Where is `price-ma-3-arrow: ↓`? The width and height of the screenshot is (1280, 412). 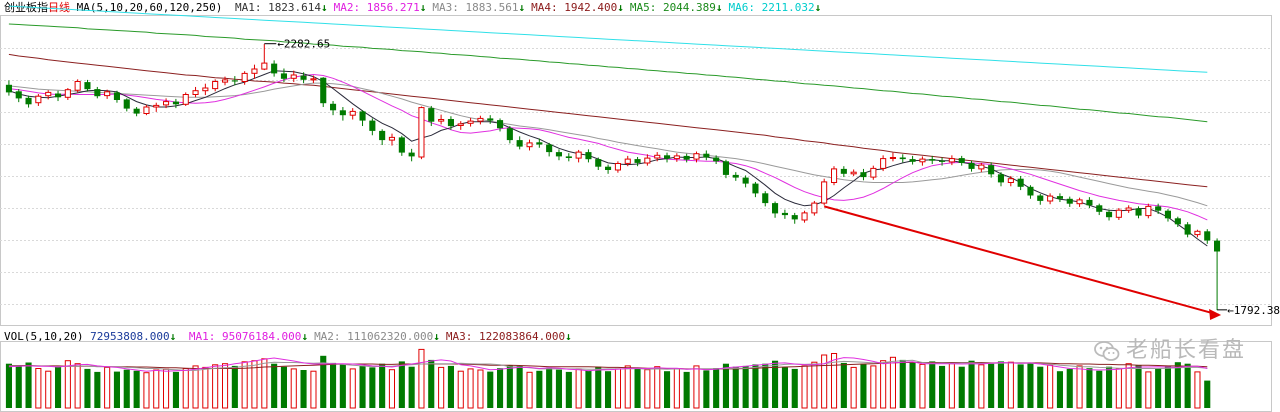 price-ma-3-arrow: ↓ is located at coordinates (522, 7).